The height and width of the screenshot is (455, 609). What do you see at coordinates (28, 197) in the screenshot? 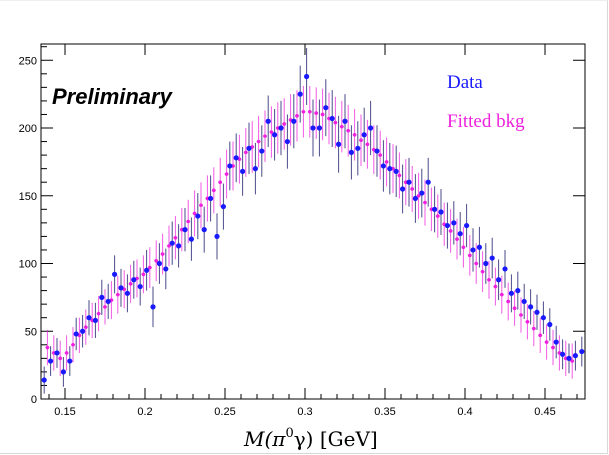
I see `y-tick-label: 150` at bounding box center [28, 197].